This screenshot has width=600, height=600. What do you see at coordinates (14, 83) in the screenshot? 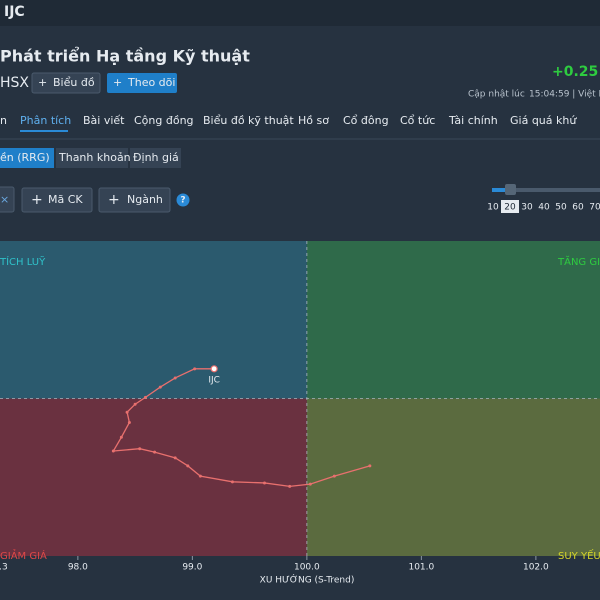
I see `exchange: HSX` at bounding box center [14, 83].